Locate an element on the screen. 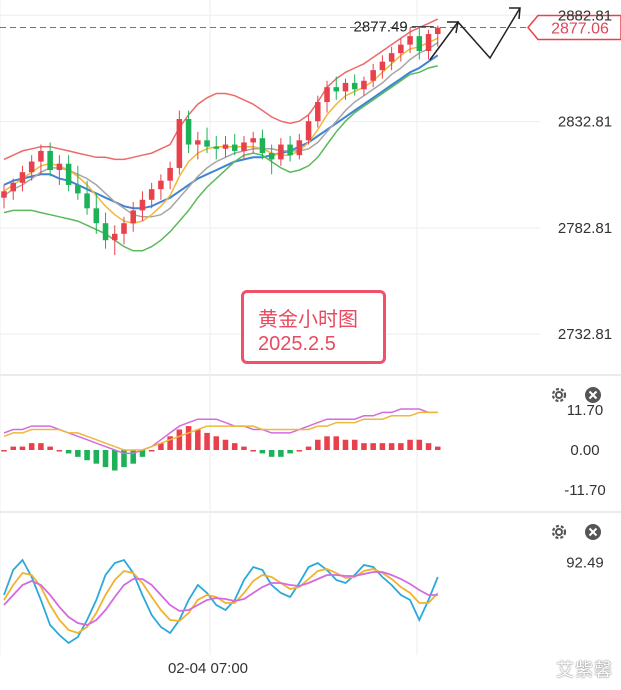 This screenshot has height=690, width=621. macd-dif-line is located at coordinates (220, 431).